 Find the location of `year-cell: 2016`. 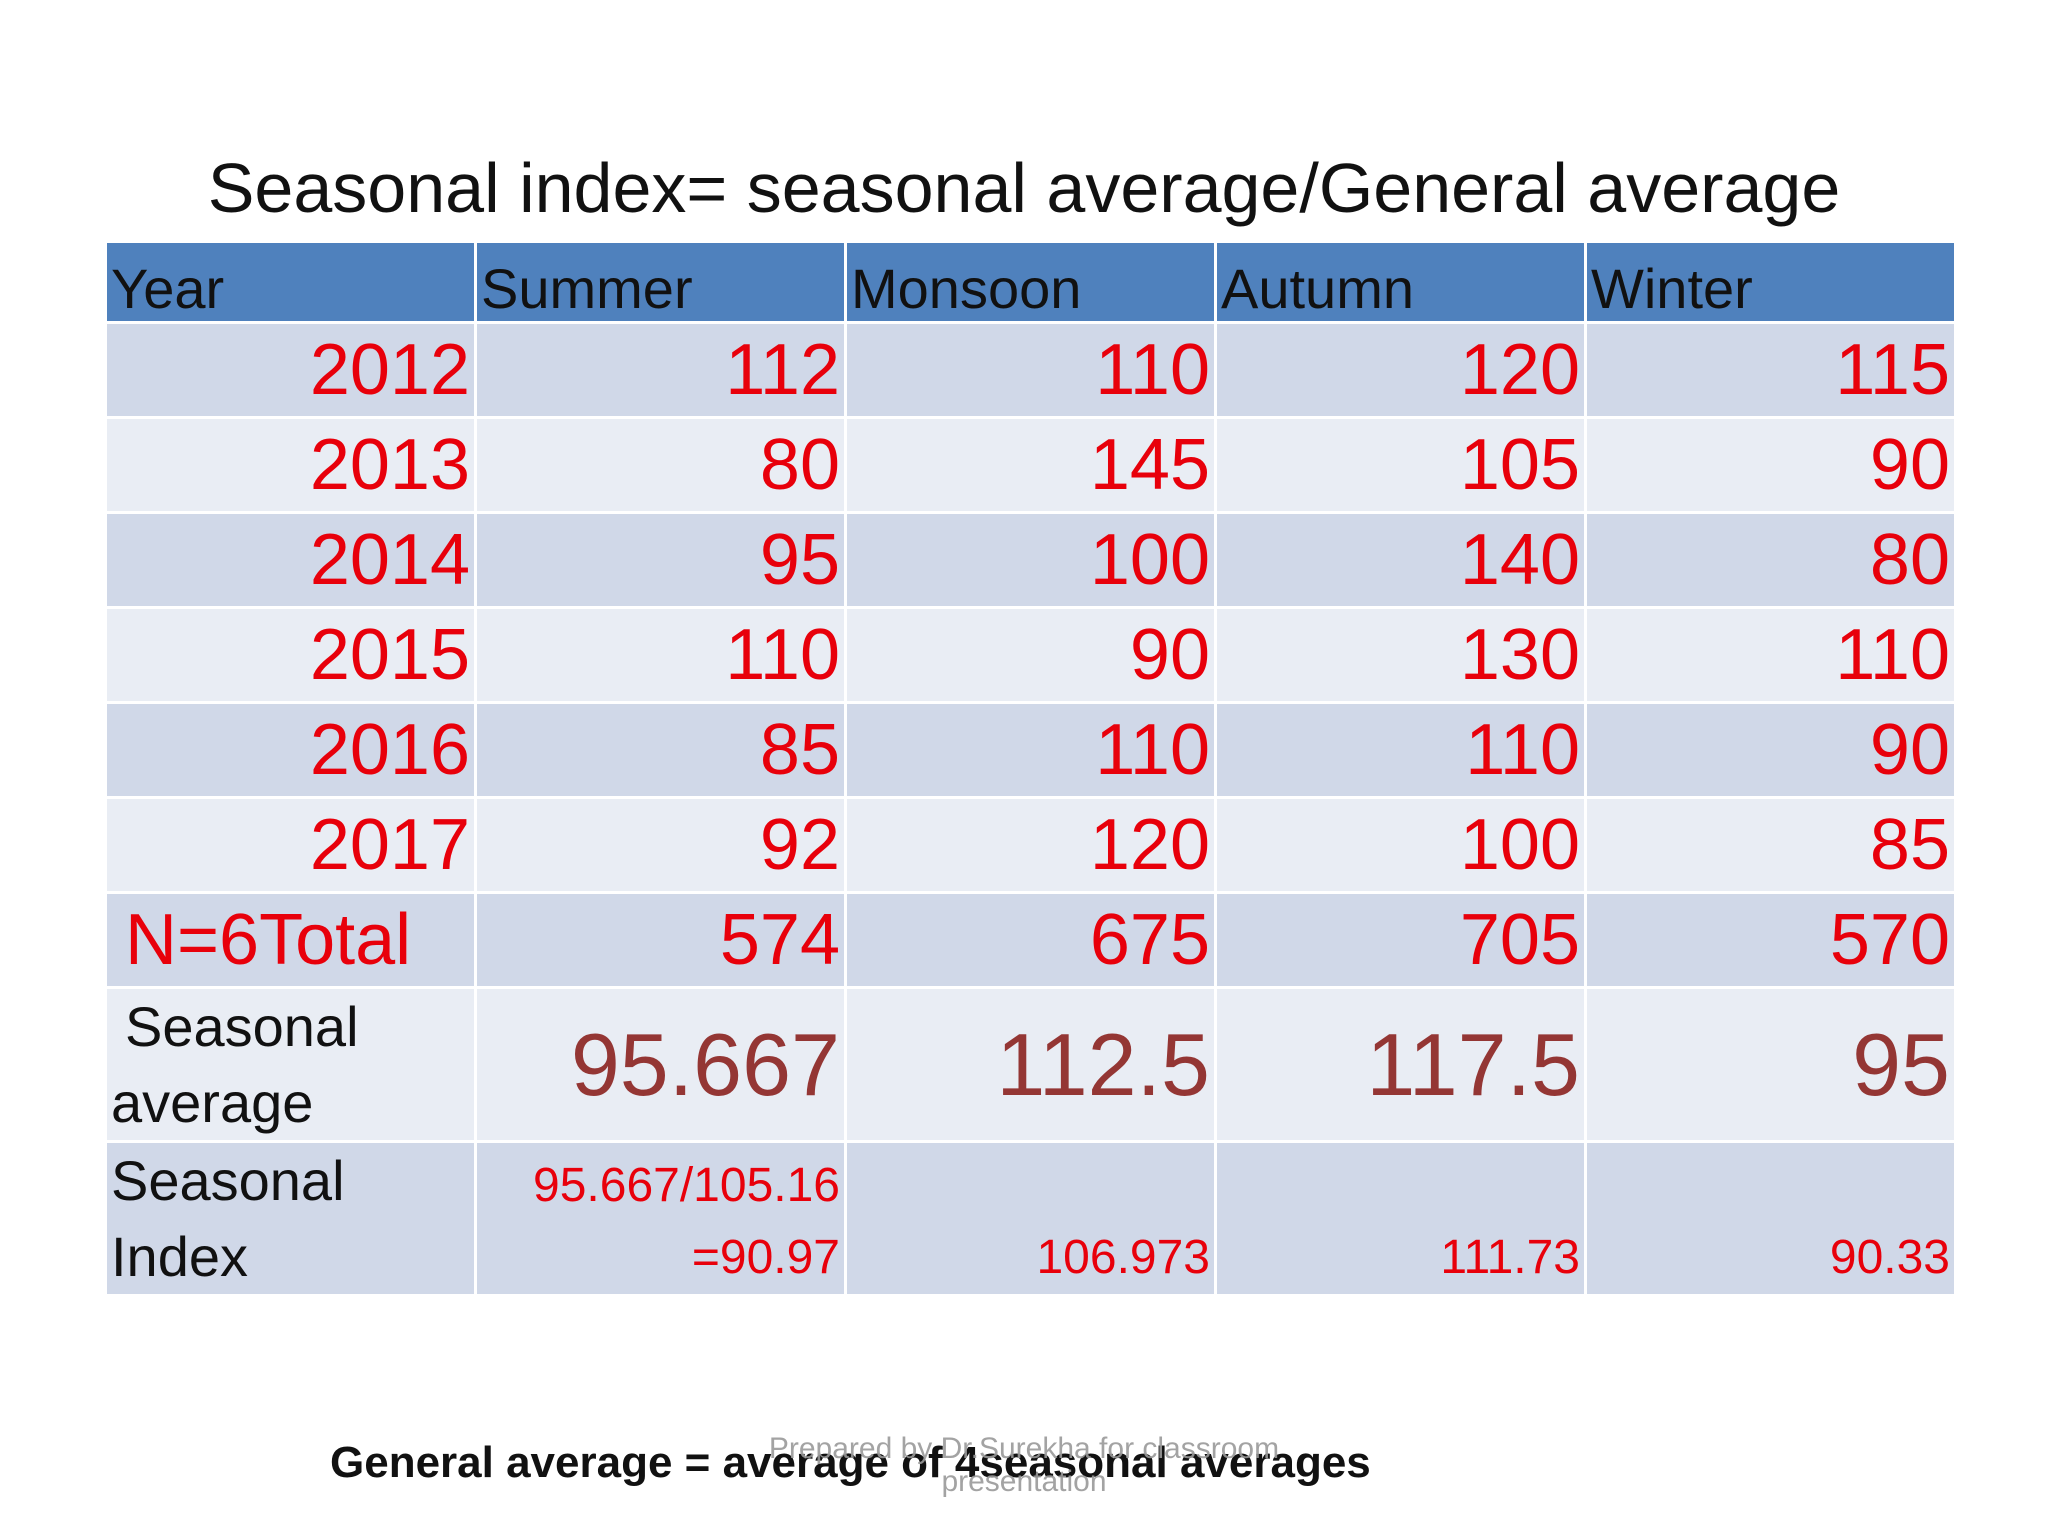

year-cell: 2016 is located at coordinates (290, 750).